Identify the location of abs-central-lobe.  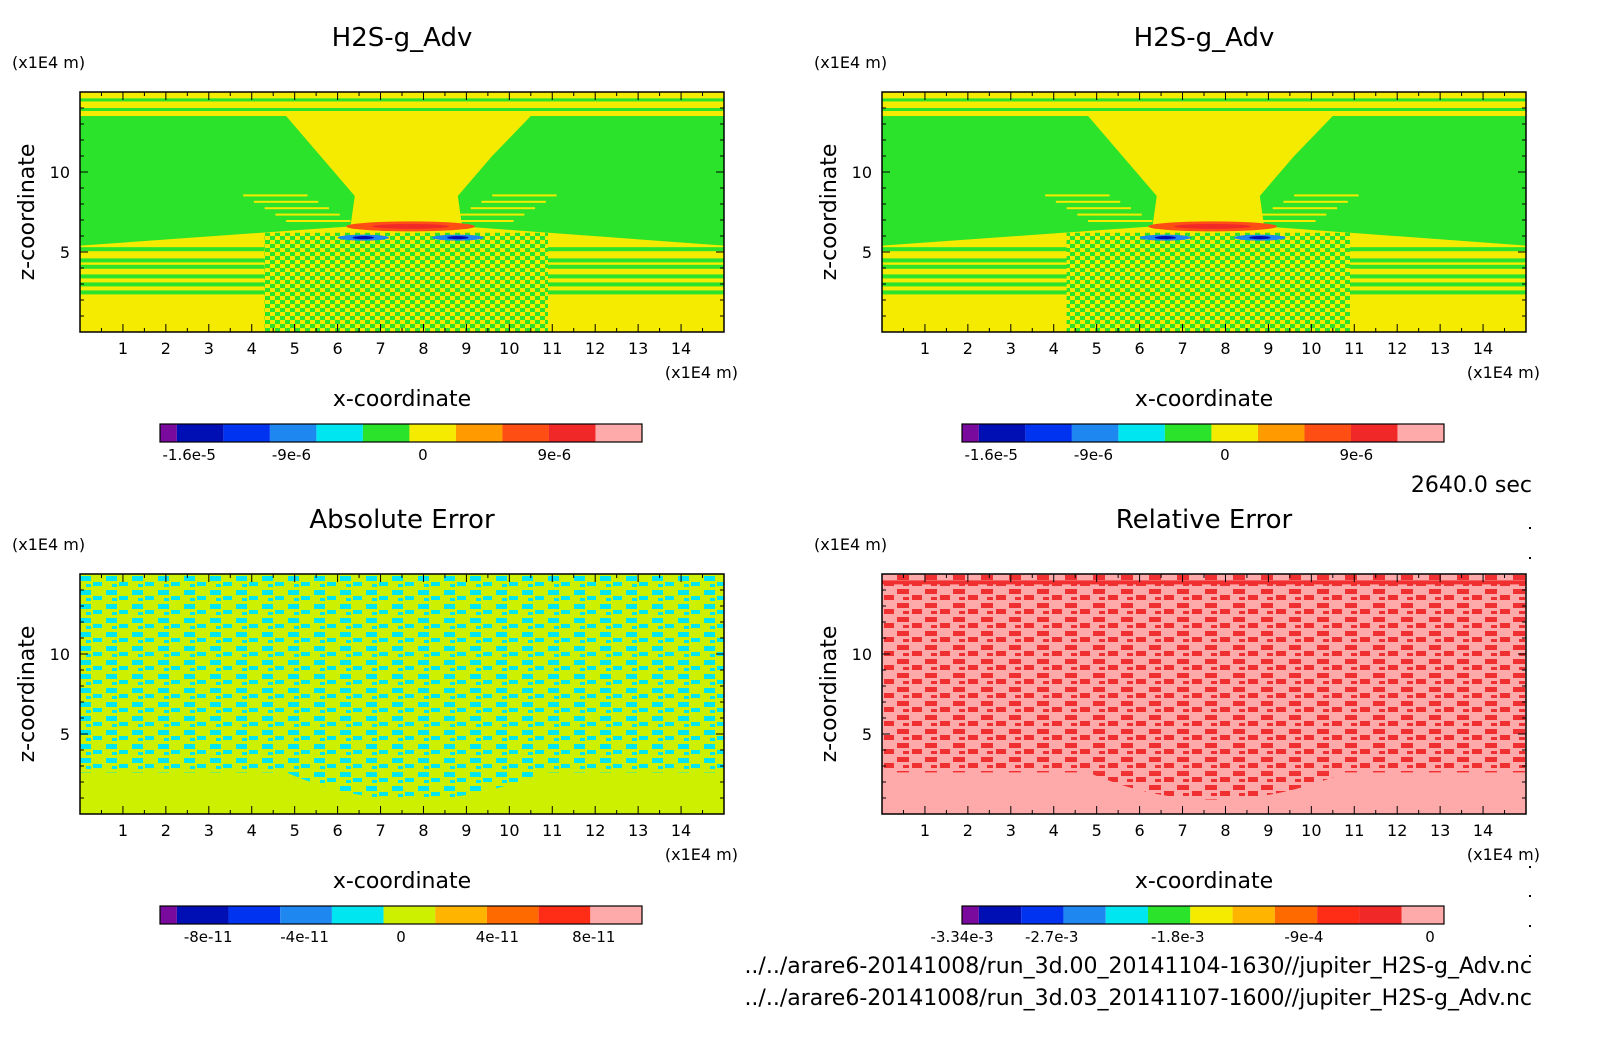
(415, 786).